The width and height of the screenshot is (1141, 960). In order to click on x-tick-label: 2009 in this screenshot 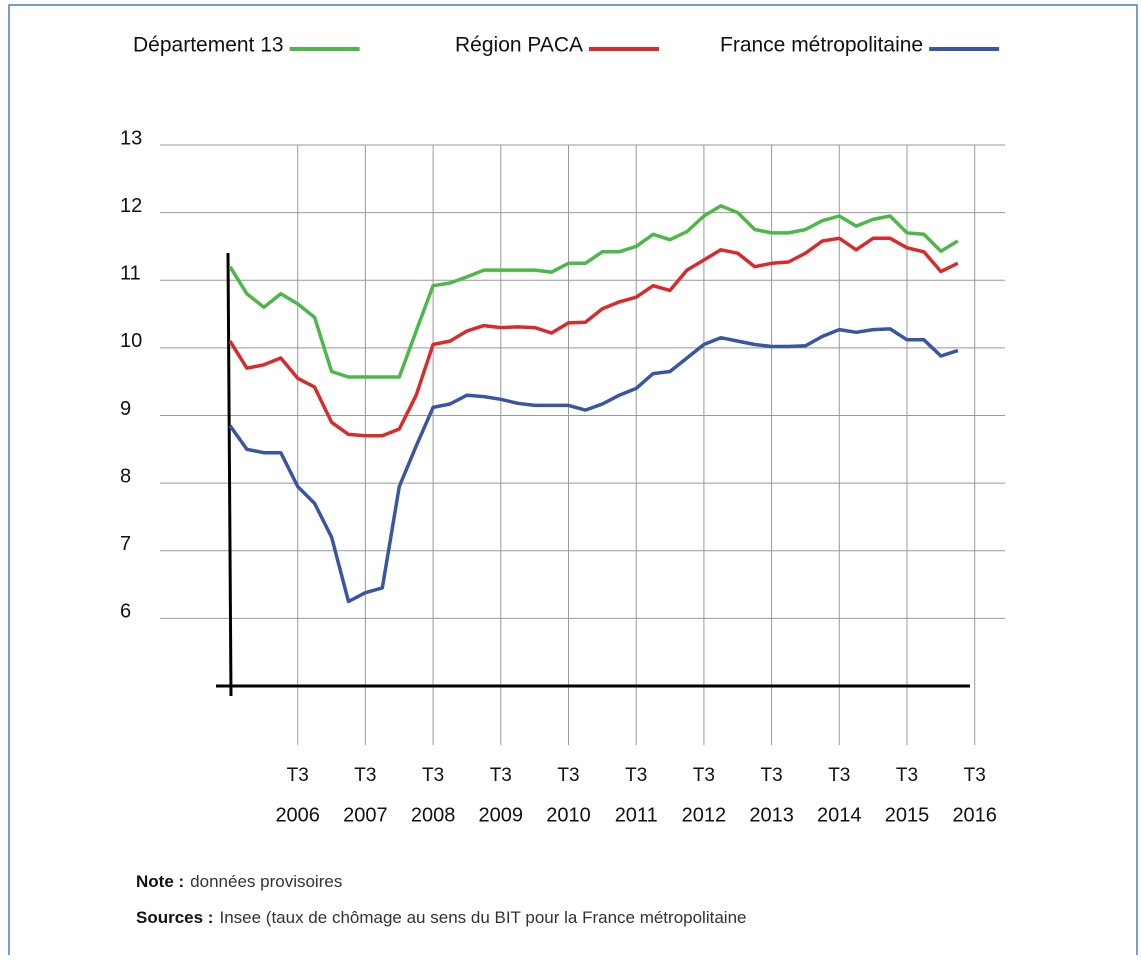, I will do `click(501, 815)`.